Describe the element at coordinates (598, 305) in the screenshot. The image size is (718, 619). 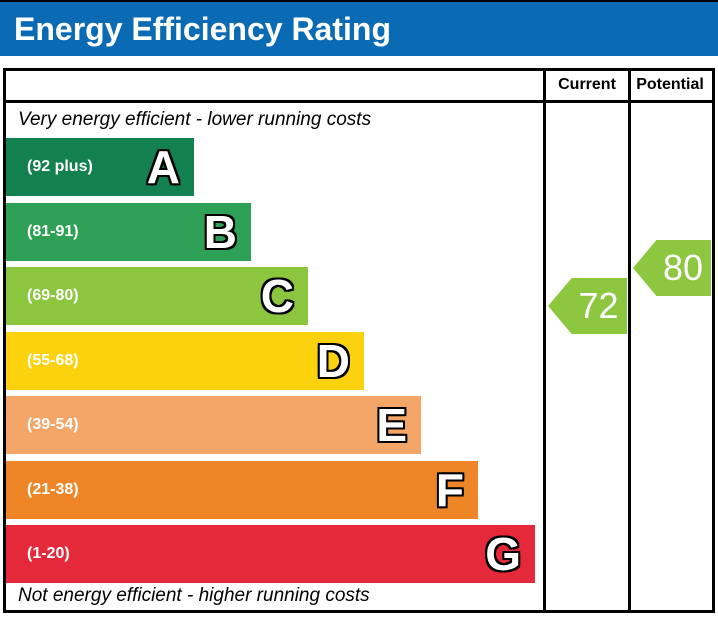
I see `current-rating-value: 72` at that location.